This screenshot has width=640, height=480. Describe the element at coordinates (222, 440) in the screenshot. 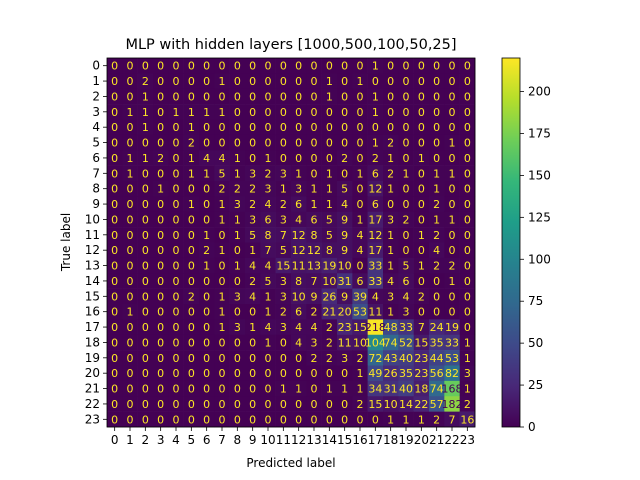

I see `x-tick-label: 7` at that location.